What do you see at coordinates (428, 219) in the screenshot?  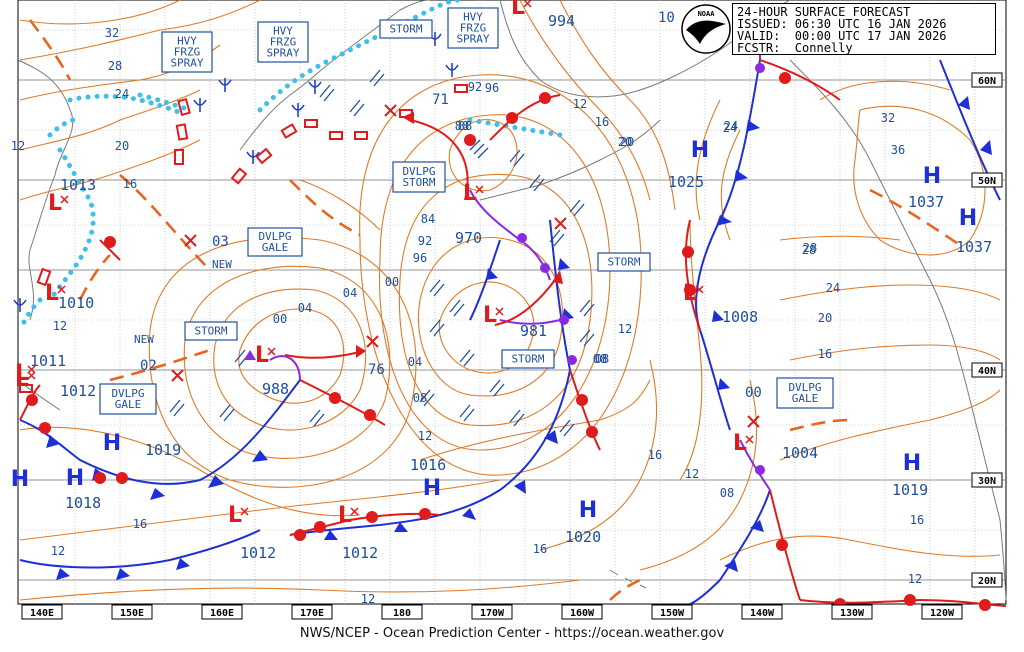 I see `isobar-value-label: 84` at bounding box center [428, 219].